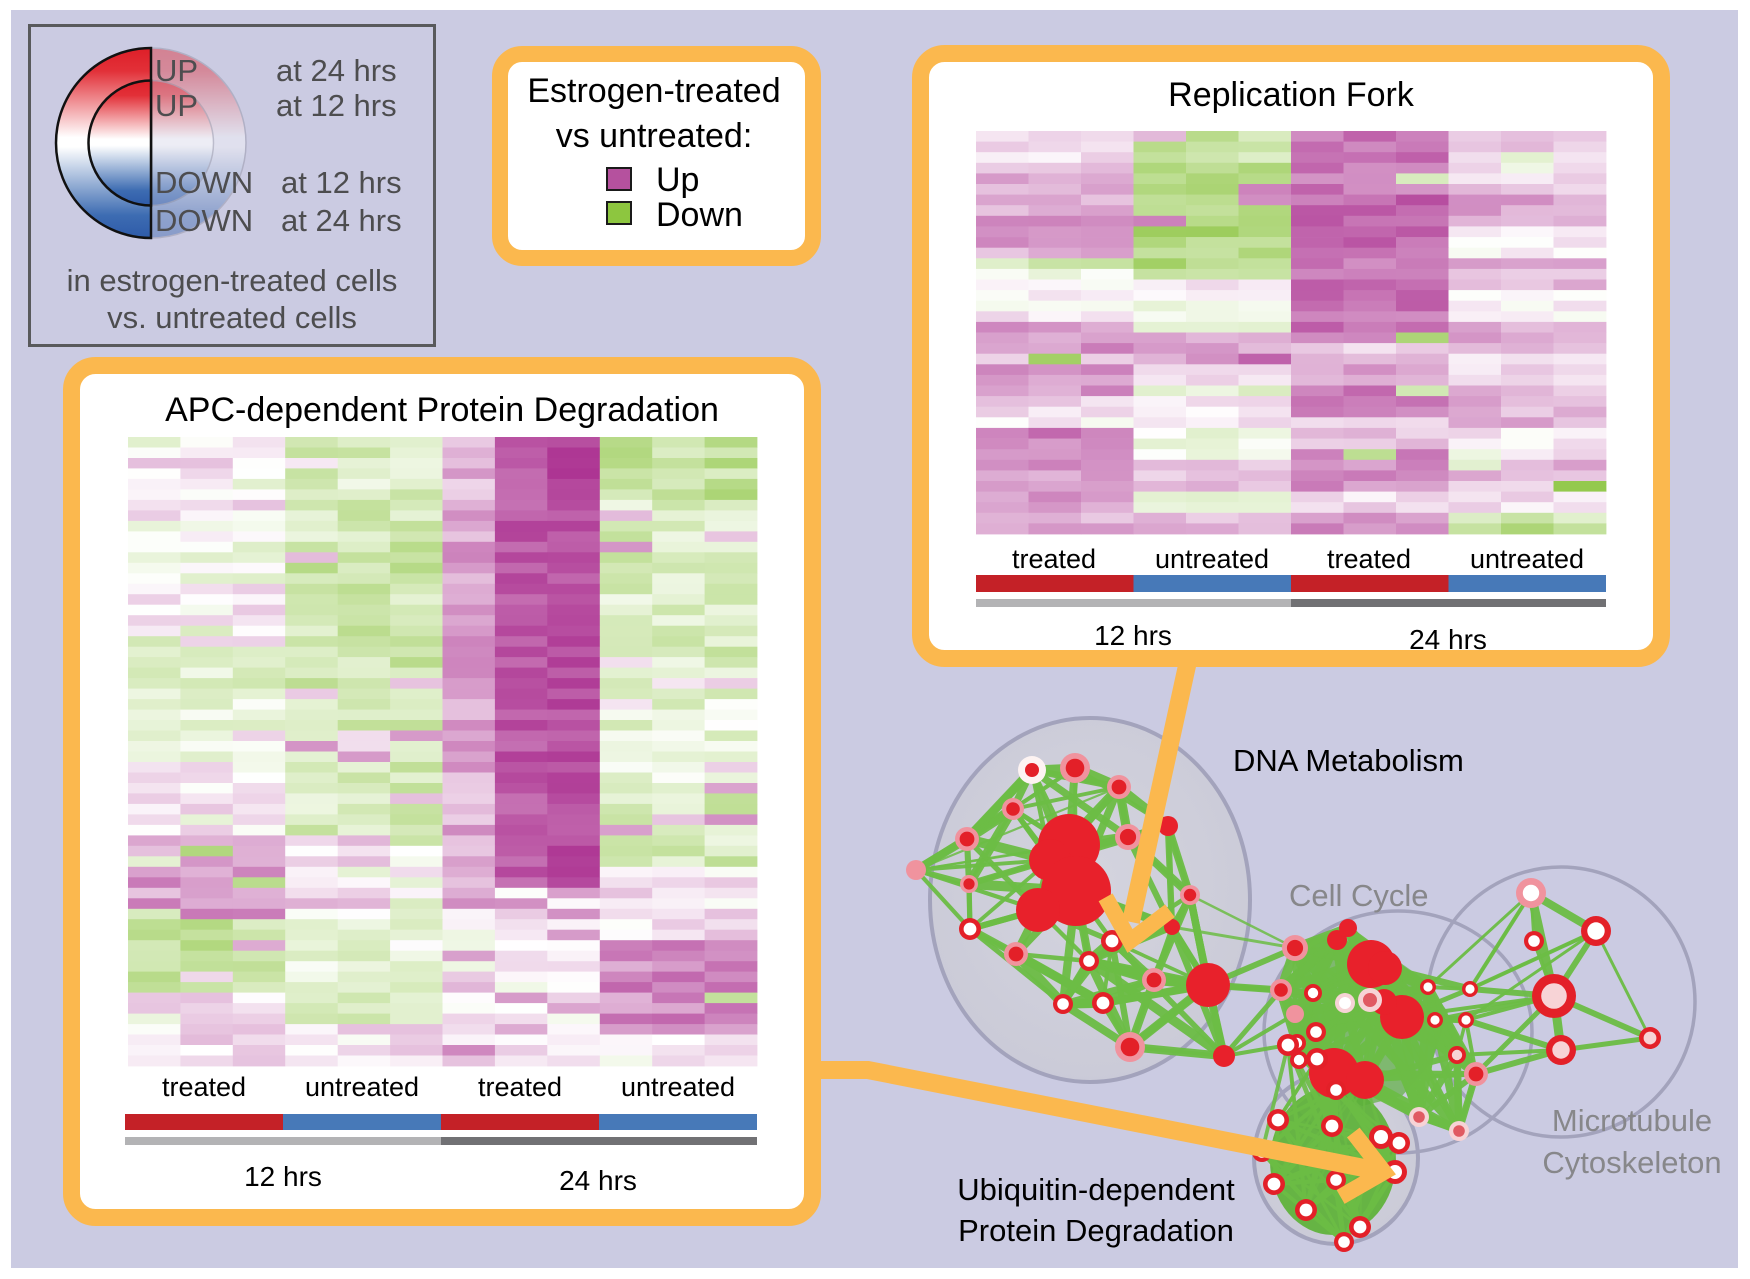 This screenshot has height=1279, width=1750. What do you see at coordinates (1096, 1189) in the screenshot?
I see `svg-text: Ubiquitin-dependent` at bounding box center [1096, 1189].